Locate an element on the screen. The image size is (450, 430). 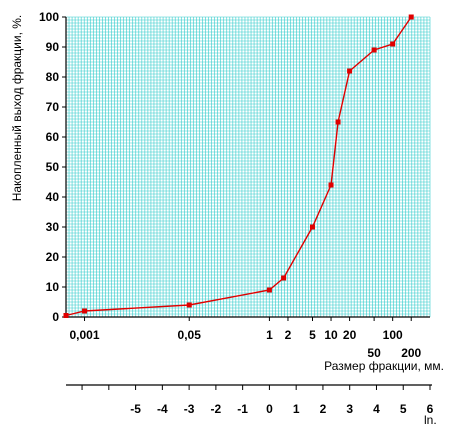
ln-tick-label: -5 is located at coordinates (135, 409).